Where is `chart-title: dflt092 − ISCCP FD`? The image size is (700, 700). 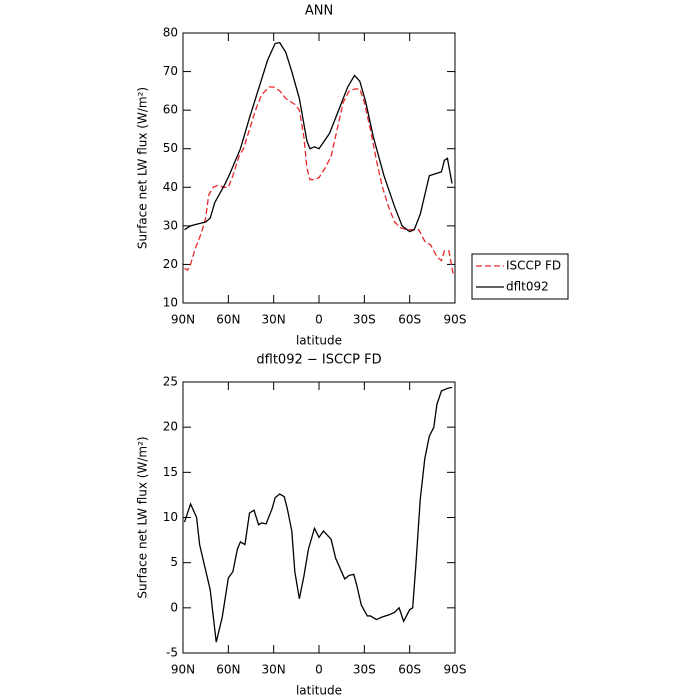 chart-title: dflt092 − ISCCP FD is located at coordinates (318, 360).